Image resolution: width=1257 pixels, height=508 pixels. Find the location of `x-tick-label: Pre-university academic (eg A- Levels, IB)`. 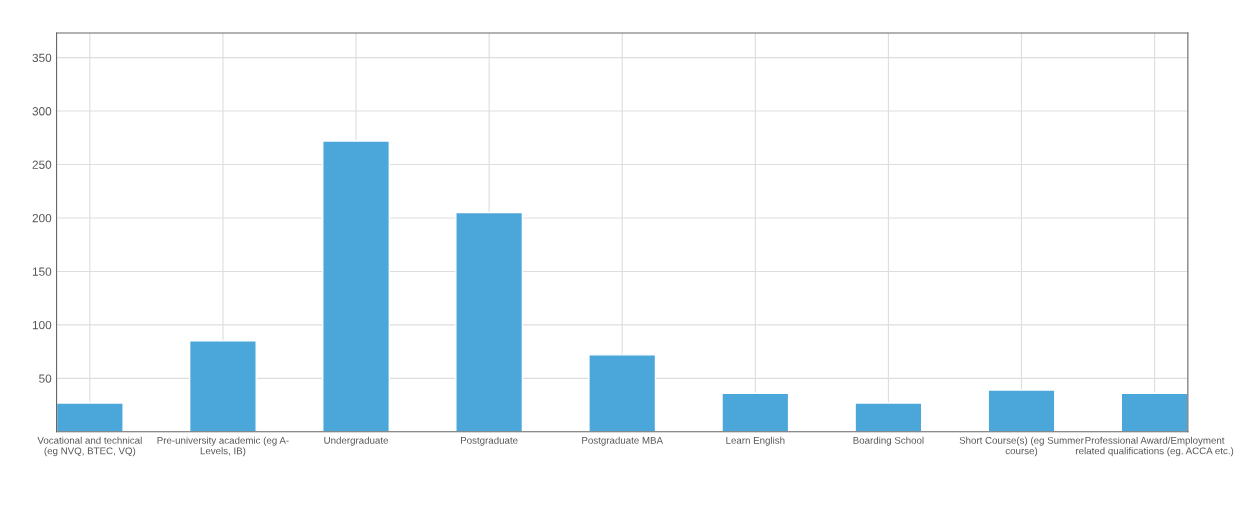

x-tick-label: Pre-university academic (eg A- Levels, IB) is located at coordinates (223, 446).